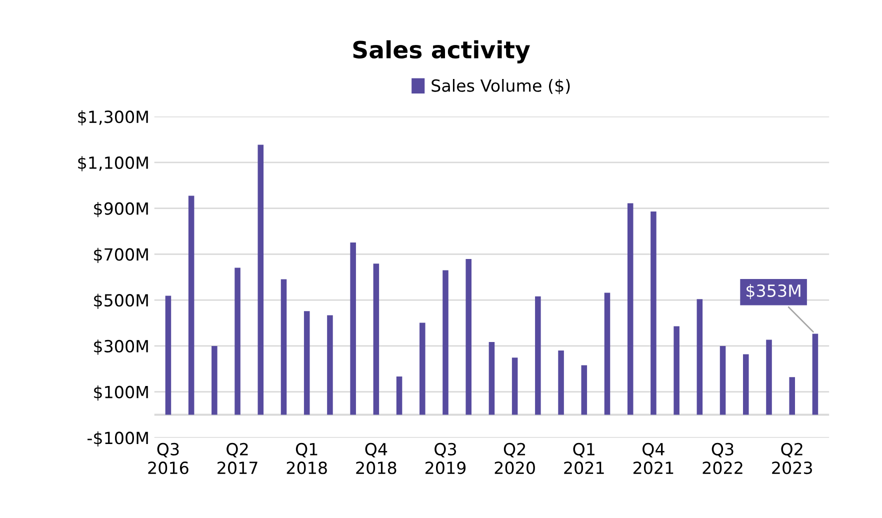 This screenshot has width=882, height=518. Describe the element at coordinates (653, 458) in the screenshot. I see `x-tick-label: Q4 2021` at that location.